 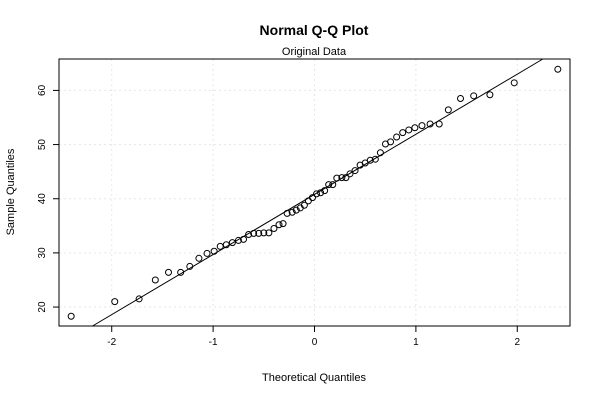 What do you see at coordinates (315, 342) in the screenshot?
I see `x-tick-label: 0` at bounding box center [315, 342].